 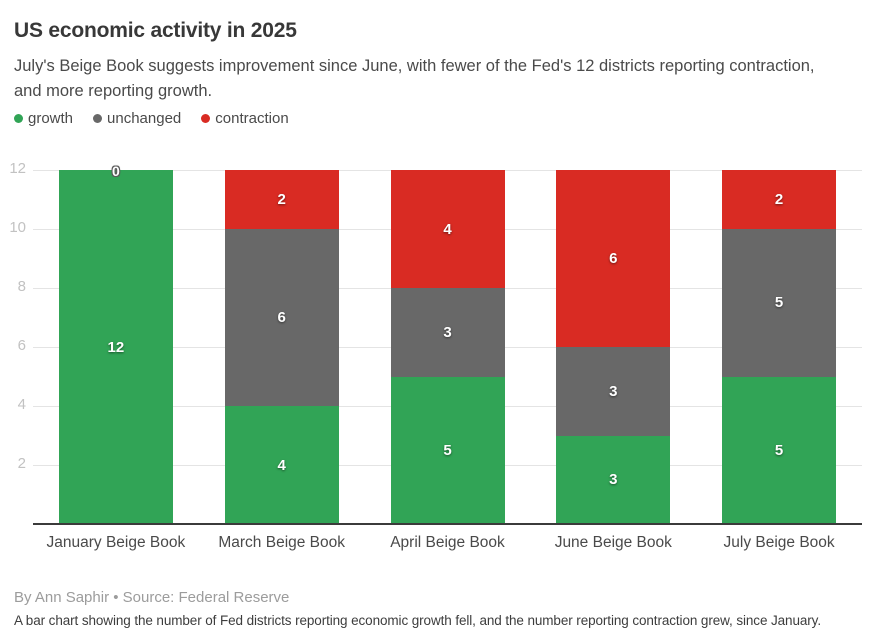 I want to click on segment-value-label: 12, so click(x=116, y=347).